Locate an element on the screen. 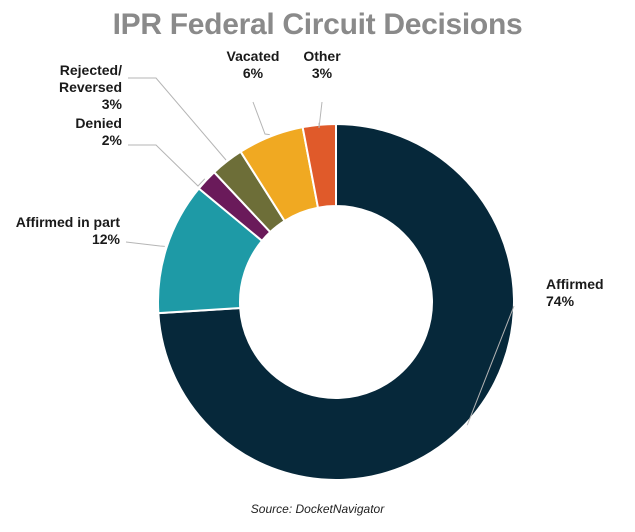 This screenshot has height=532, width=635. value-label-denied: 2% is located at coordinates (112, 140).